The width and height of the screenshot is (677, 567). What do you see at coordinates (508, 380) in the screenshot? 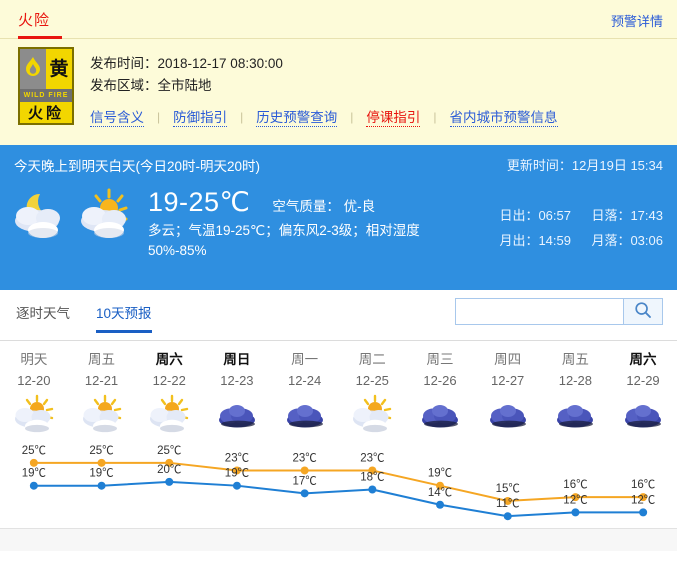
I see `day-date: 12-27` at bounding box center [508, 380].